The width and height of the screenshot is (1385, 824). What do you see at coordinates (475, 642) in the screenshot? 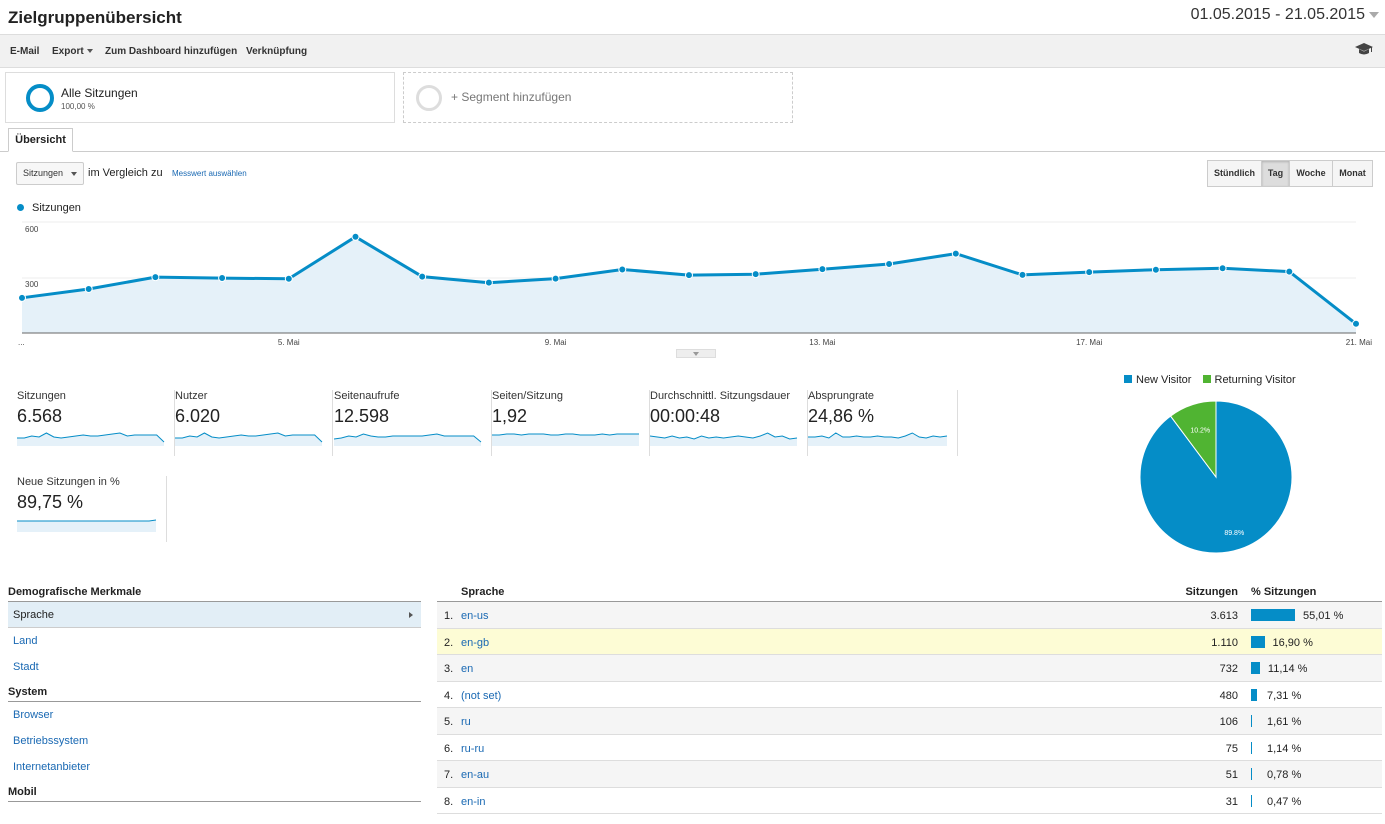
I see `row-language-link: en-gb` at bounding box center [475, 642].